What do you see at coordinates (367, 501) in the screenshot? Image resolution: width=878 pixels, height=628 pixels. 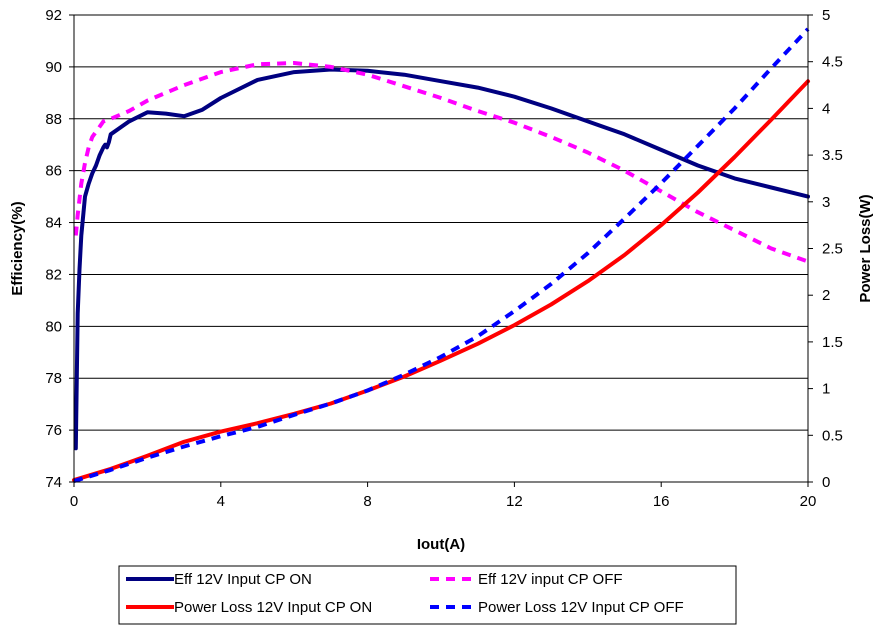 I see `x-tick-label: 8` at bounding box center [367, 501].